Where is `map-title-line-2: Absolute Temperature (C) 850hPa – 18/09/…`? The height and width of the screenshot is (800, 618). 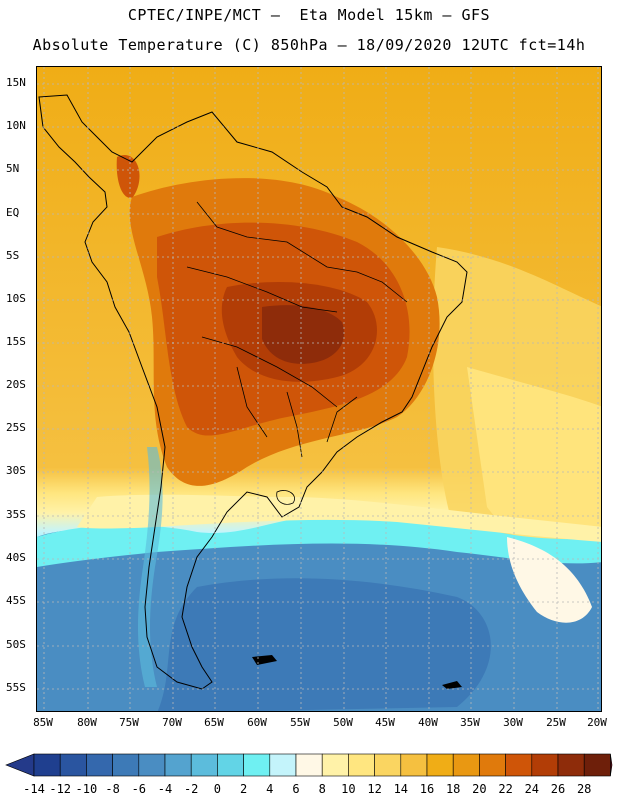 map-title-line-2: Absolute Temperature (C) 850hPa – 18/09/… is located at coordinates (309, 45).